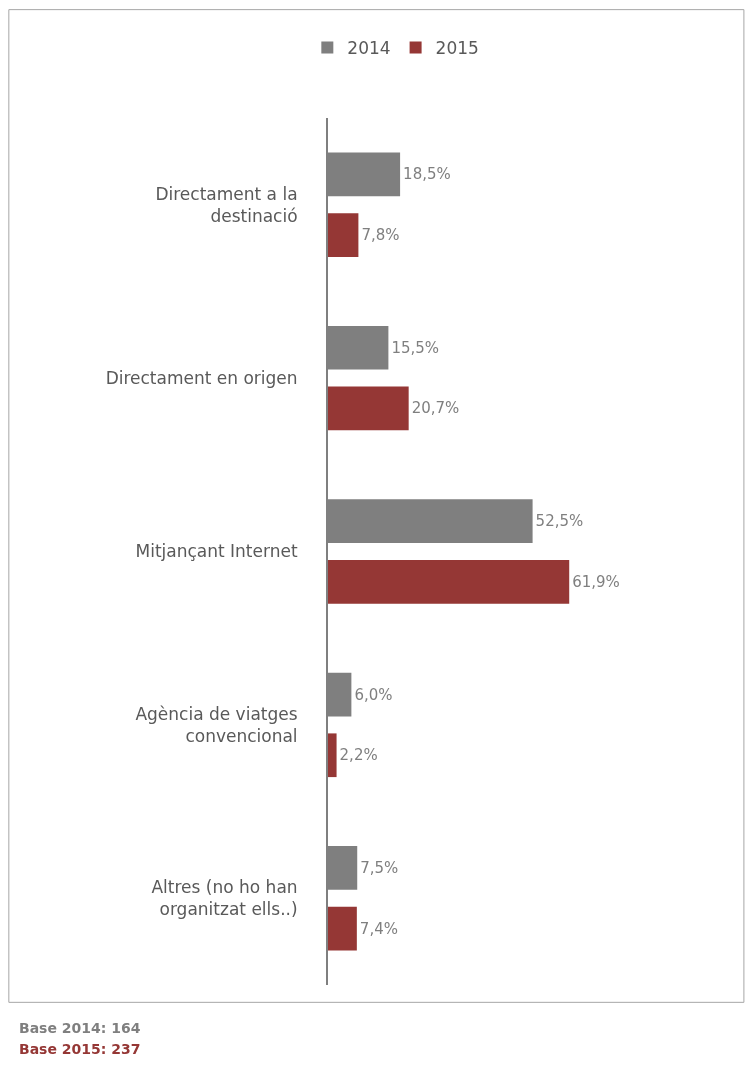  Describe the element at coordinates (201, 378) in the screenshot. I see `y-tick-label: Directament en origen` at that location.